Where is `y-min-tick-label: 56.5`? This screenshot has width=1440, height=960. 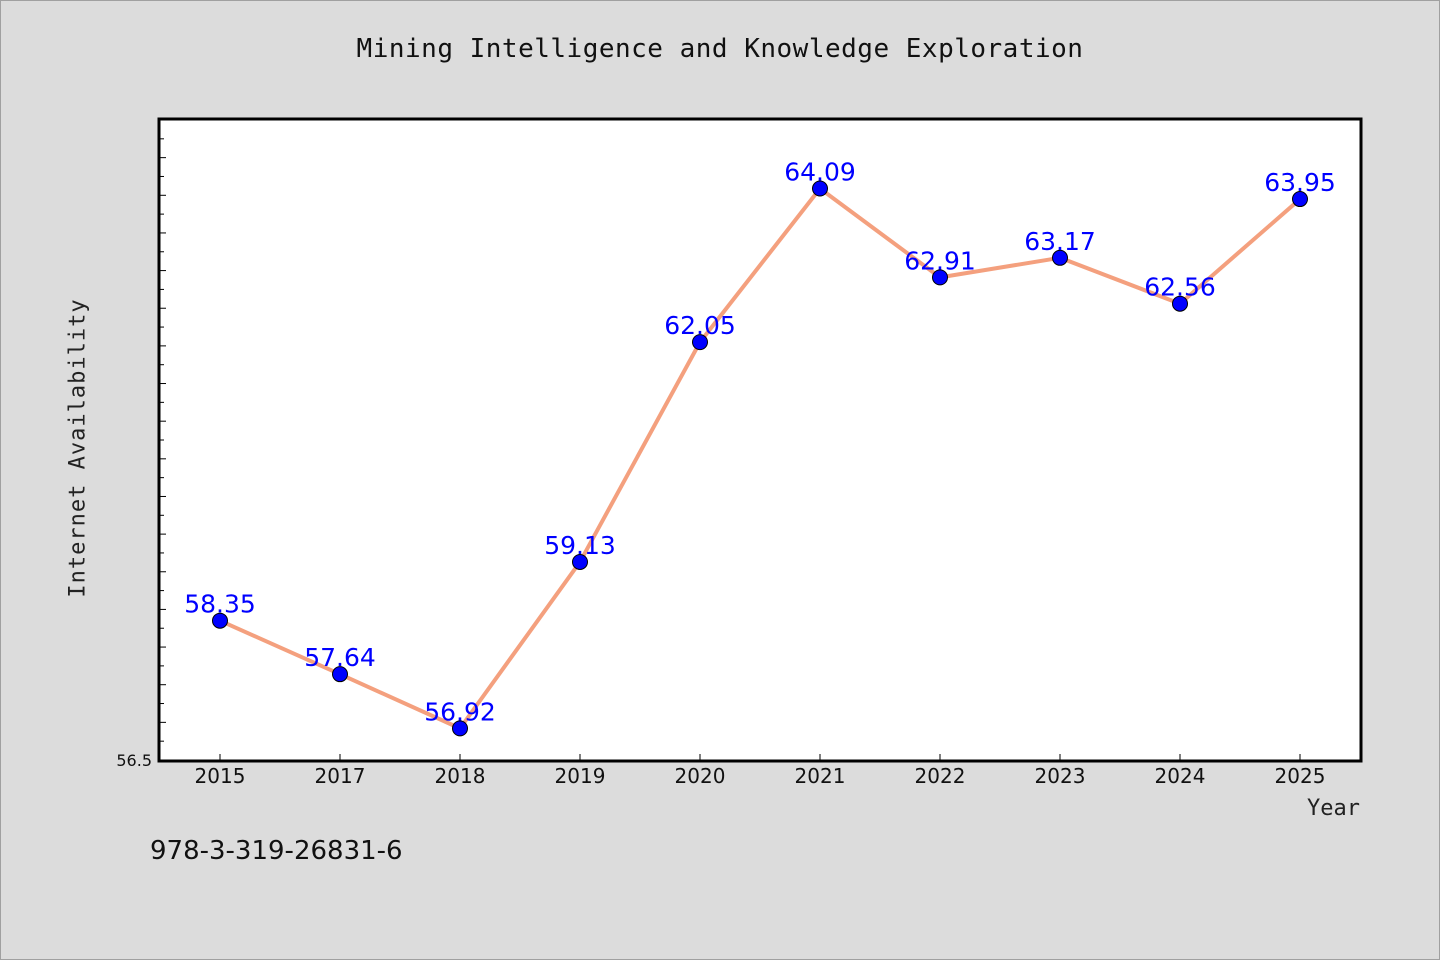 y-min-tick-label: 56.5 is located at coordinates (134, 760).